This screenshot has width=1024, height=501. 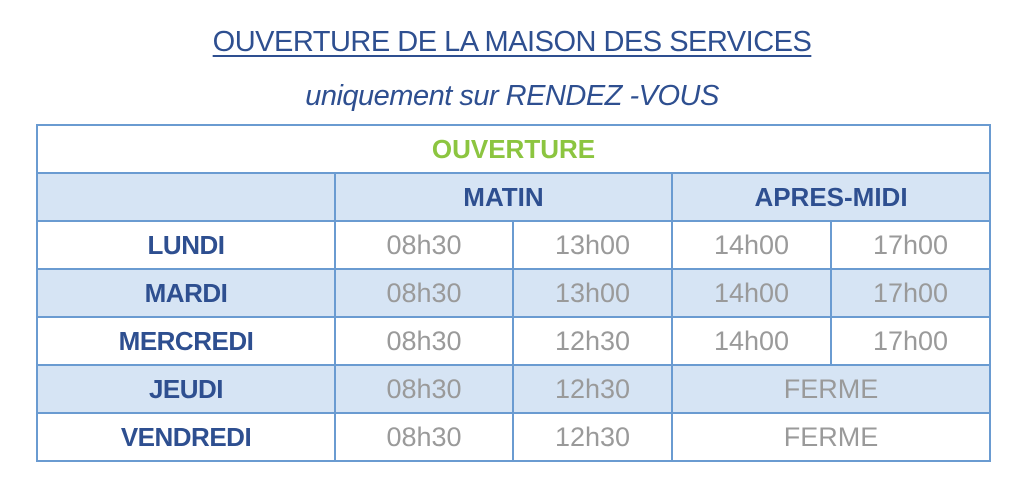 I want to click on table-caption: OUVERTURE, so click(x=513, y=149).